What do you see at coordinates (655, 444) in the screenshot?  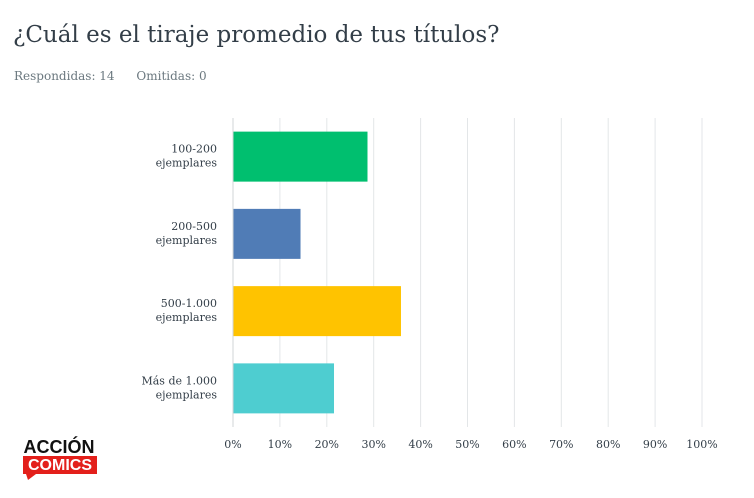 I see `x-tick-label: 90%` at bounding box center [655, 444].